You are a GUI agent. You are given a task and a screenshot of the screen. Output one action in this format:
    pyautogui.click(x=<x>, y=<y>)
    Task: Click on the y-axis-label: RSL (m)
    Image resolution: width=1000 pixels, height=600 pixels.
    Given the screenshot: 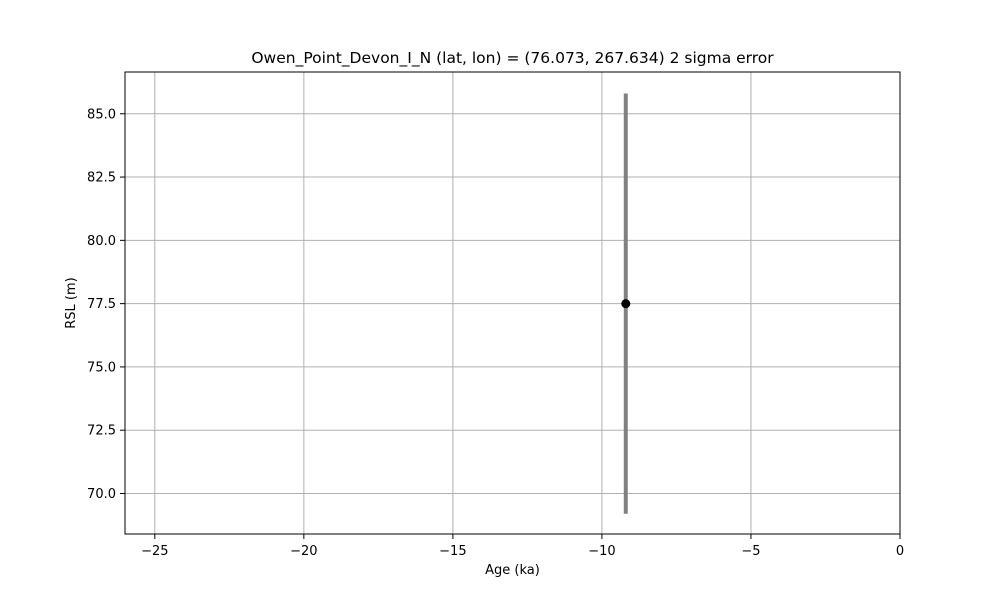 What is the action you would take?
    pyautogui.click(x=71, y=302)
    